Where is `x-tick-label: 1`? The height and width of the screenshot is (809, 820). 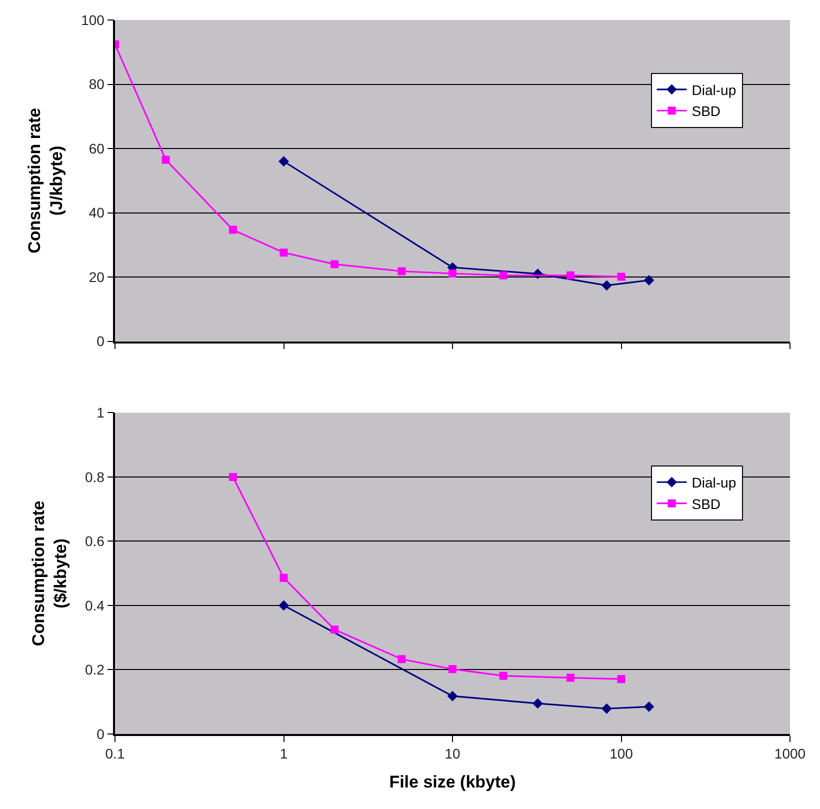
x-tick-label: 1 is located at coordinates (284, 754).